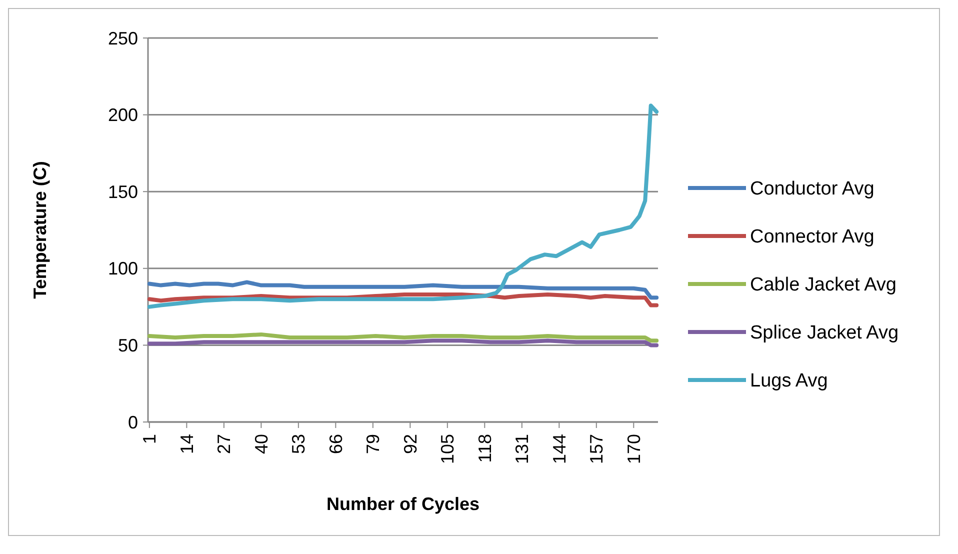 This screenshot has width=958, height=554. What do you see at coordinates (123, 192) in the screenshot?
I see `y-tick-label: 150` at bounding box center [123, 192].